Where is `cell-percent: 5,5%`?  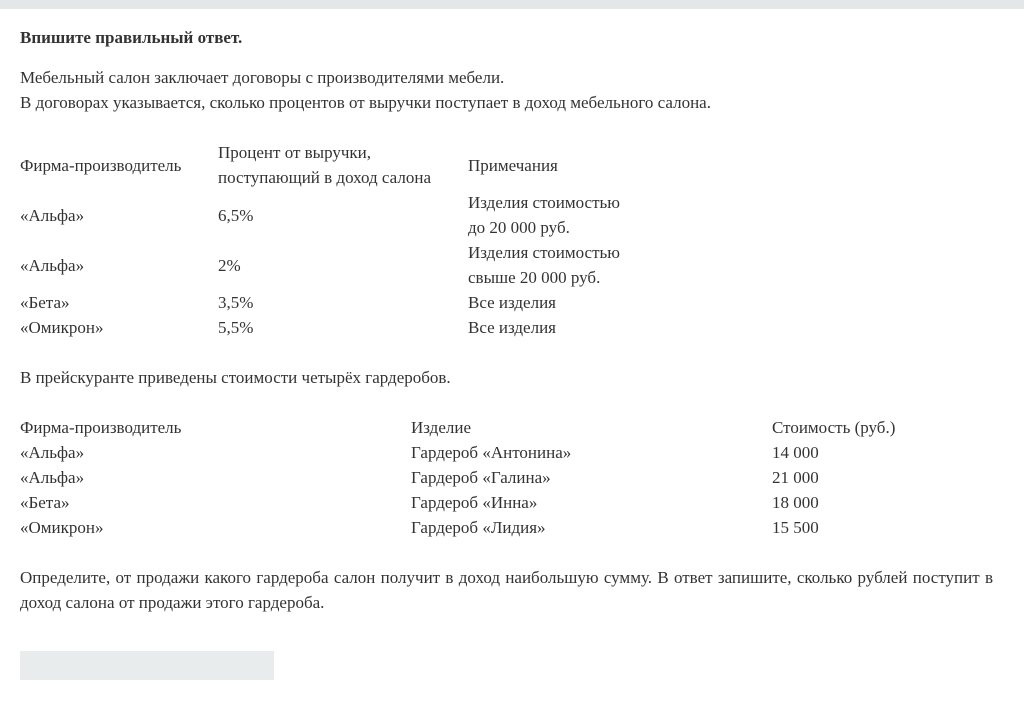 cell-percent: 5,5% is located at coordinates (236, 327).